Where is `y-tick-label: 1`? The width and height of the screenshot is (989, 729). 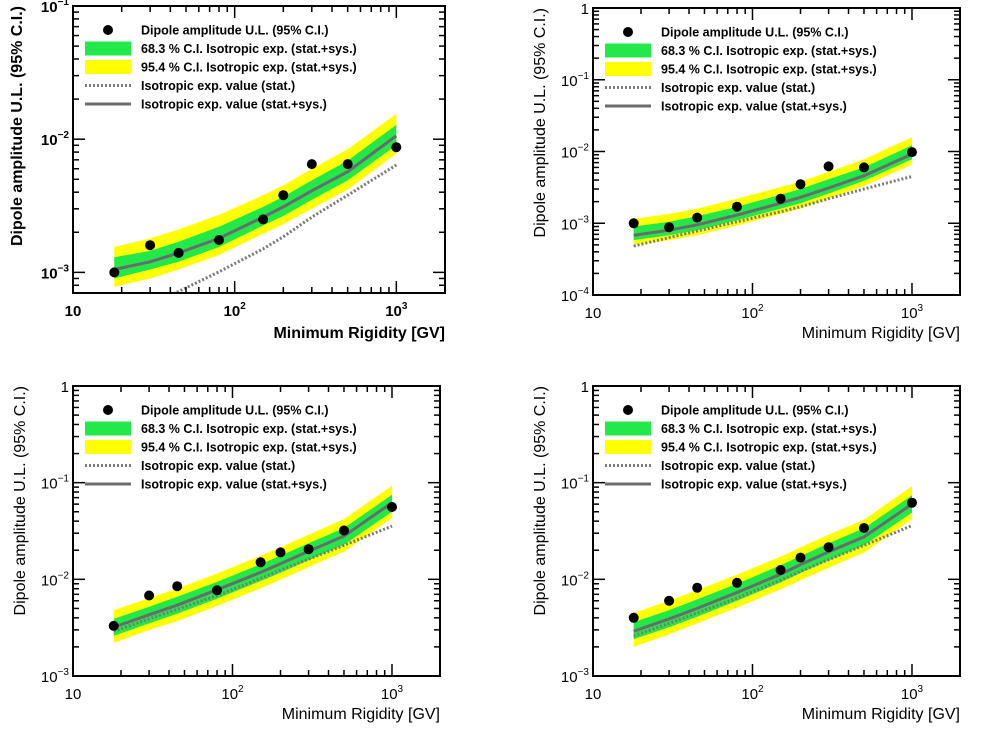 y-tick-label: 1 is located at coordinates (585, 9).